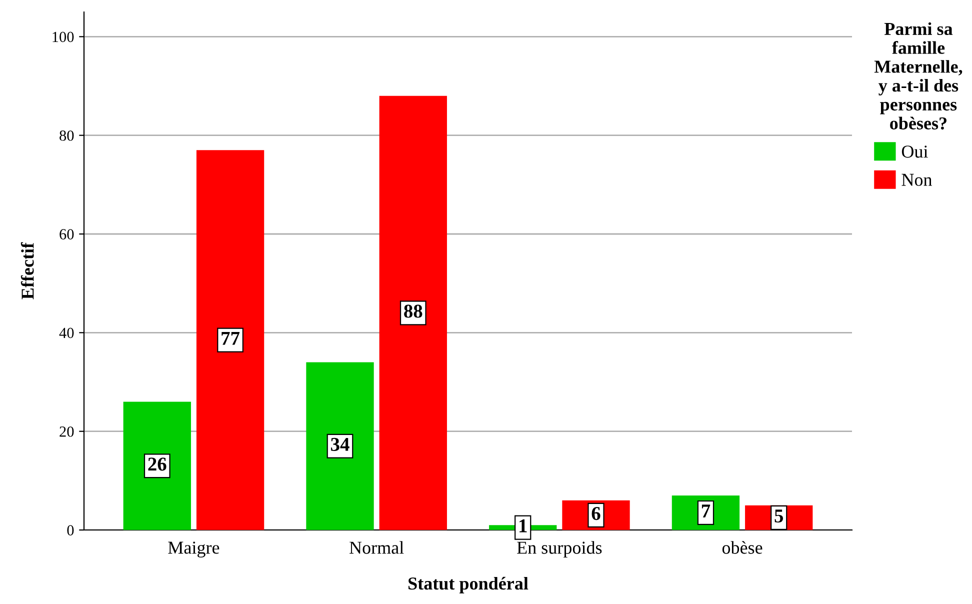 The height and width of the screenshot is (604, 972). What do you see at coordinates (377, 547) in the screenshot?
I see `x-tick-label: Normal` at bounding box center [377, 547].